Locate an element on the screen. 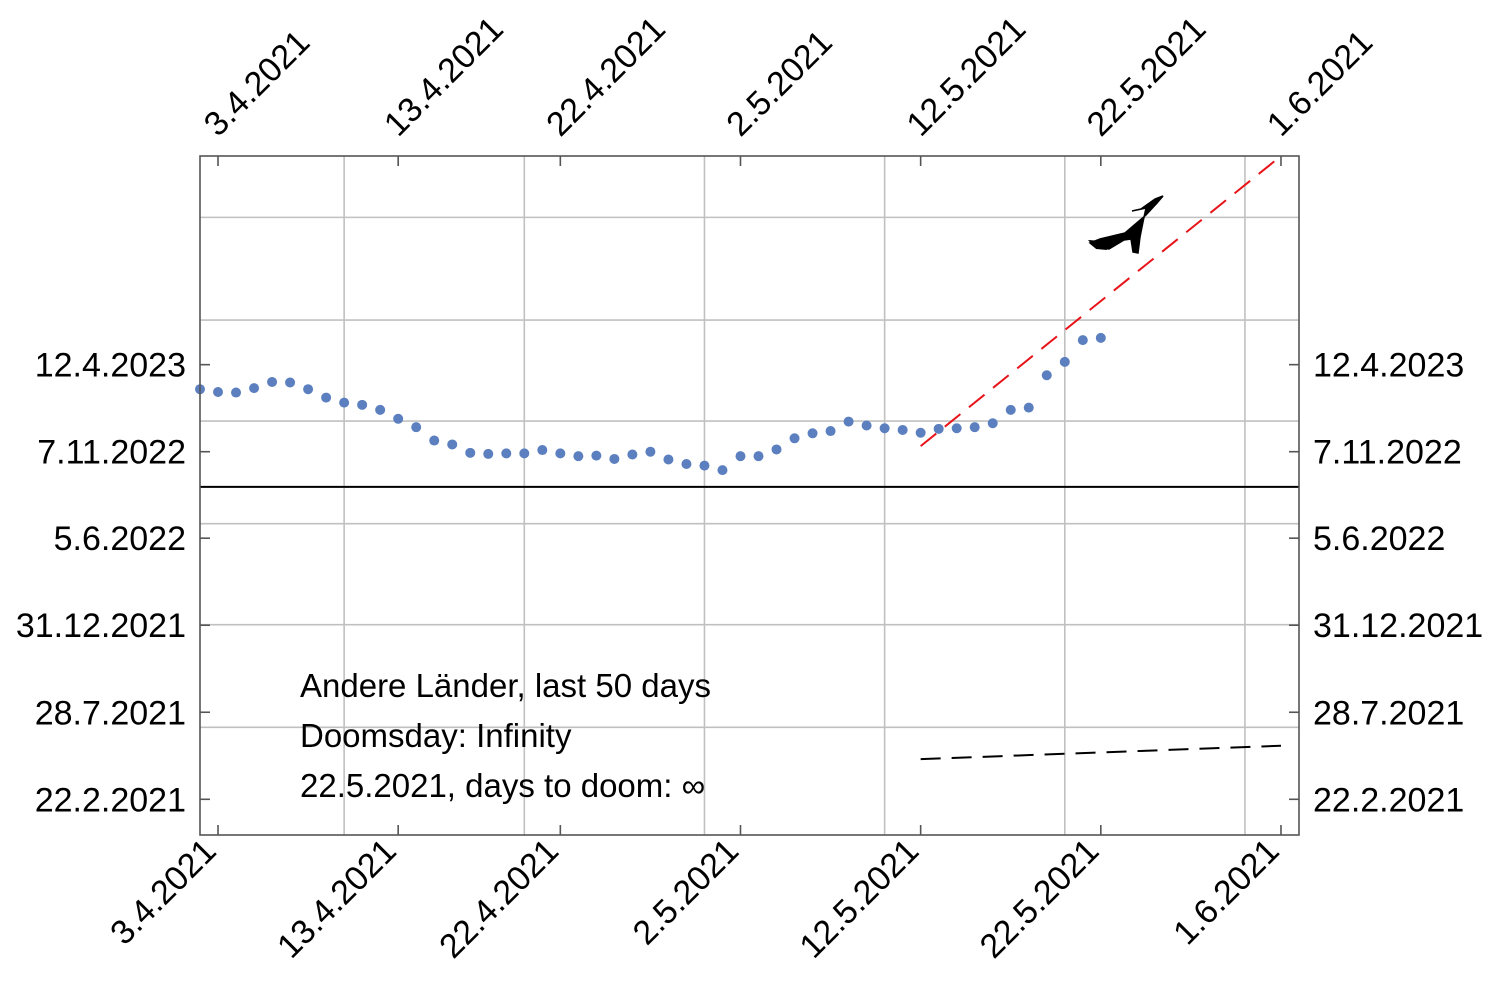  y-tick-label-right: 5.6.2022 is located at coordinates (1379, 539).